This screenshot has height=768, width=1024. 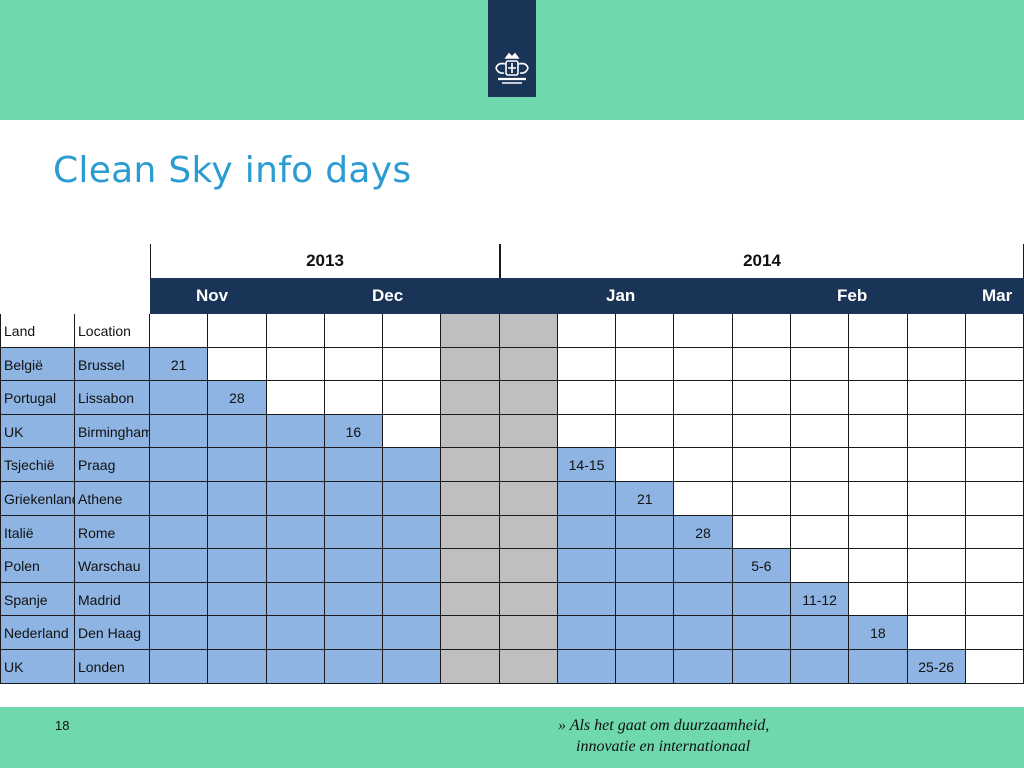 I want to click on date-cell: 25-26, so click(x=936, y=667).